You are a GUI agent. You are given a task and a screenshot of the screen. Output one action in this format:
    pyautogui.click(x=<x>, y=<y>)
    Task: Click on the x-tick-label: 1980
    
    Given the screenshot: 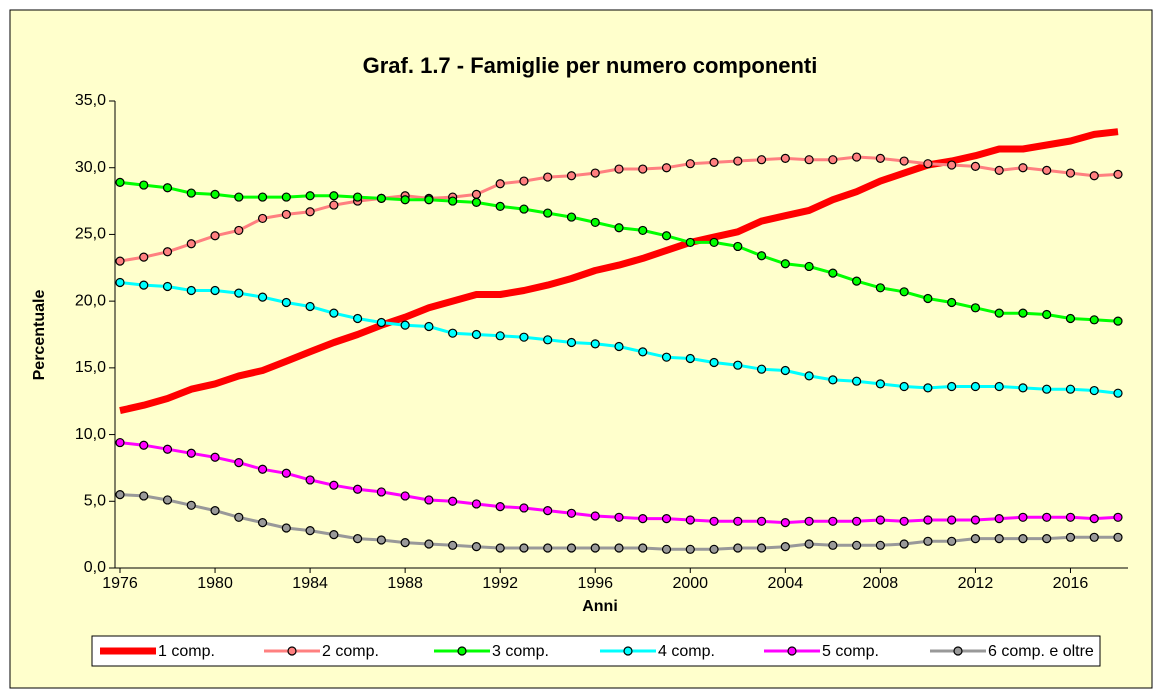 What is the action you would take?
    pyautogui.click(x=215, y=583)
    